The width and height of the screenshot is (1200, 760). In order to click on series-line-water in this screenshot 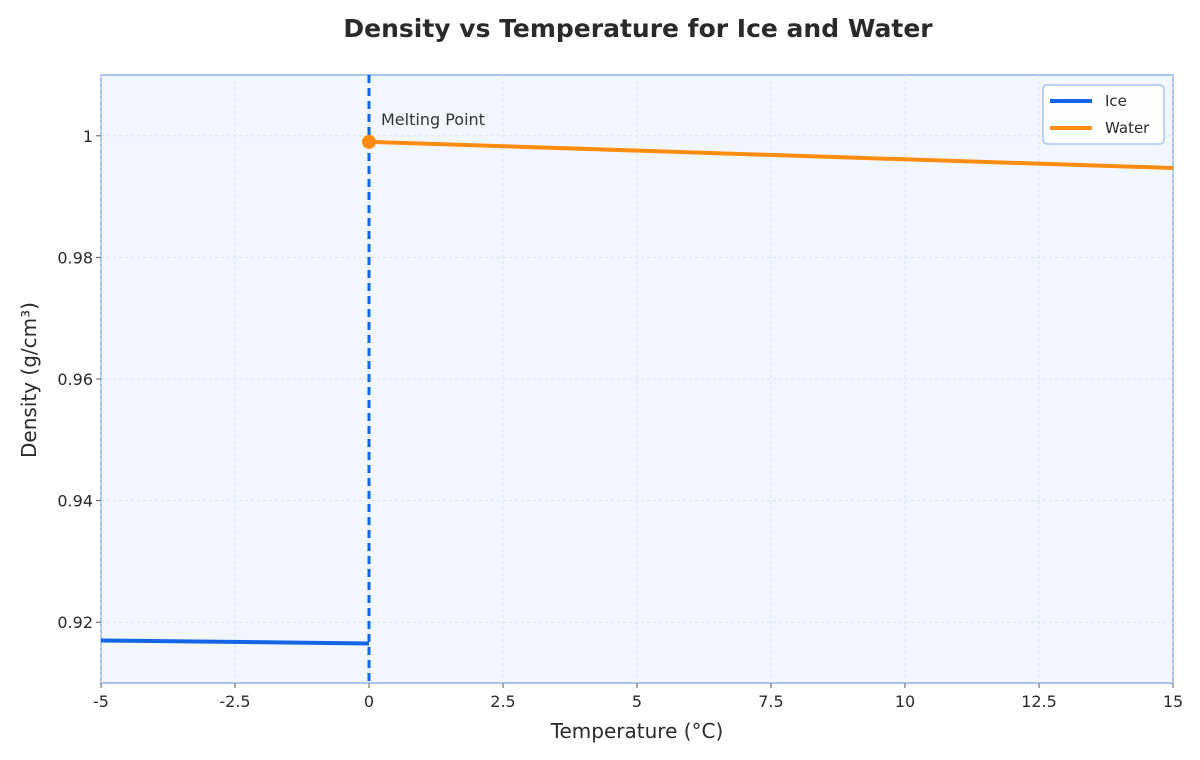, I will do `click(771, 155)`.